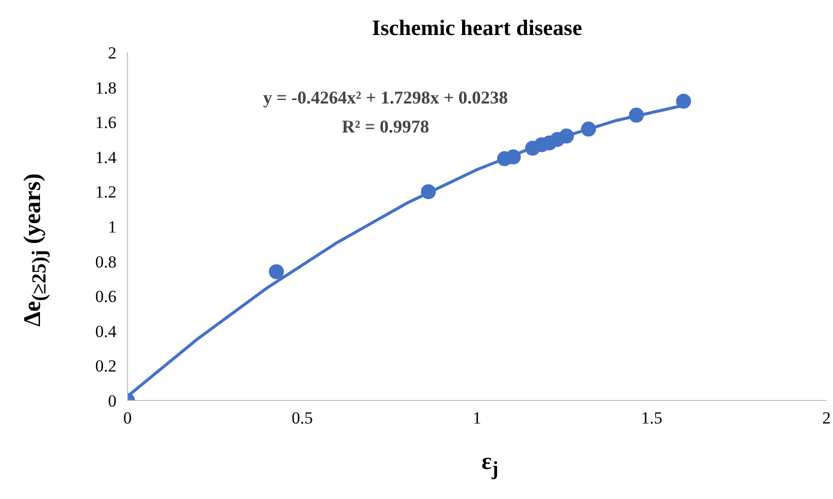 This screenshot has width=833, height=499. What do you see at coordinates (127, 418) in the screenshot?
I see `x-tick-label: 0` at bounding box center [127, 418].